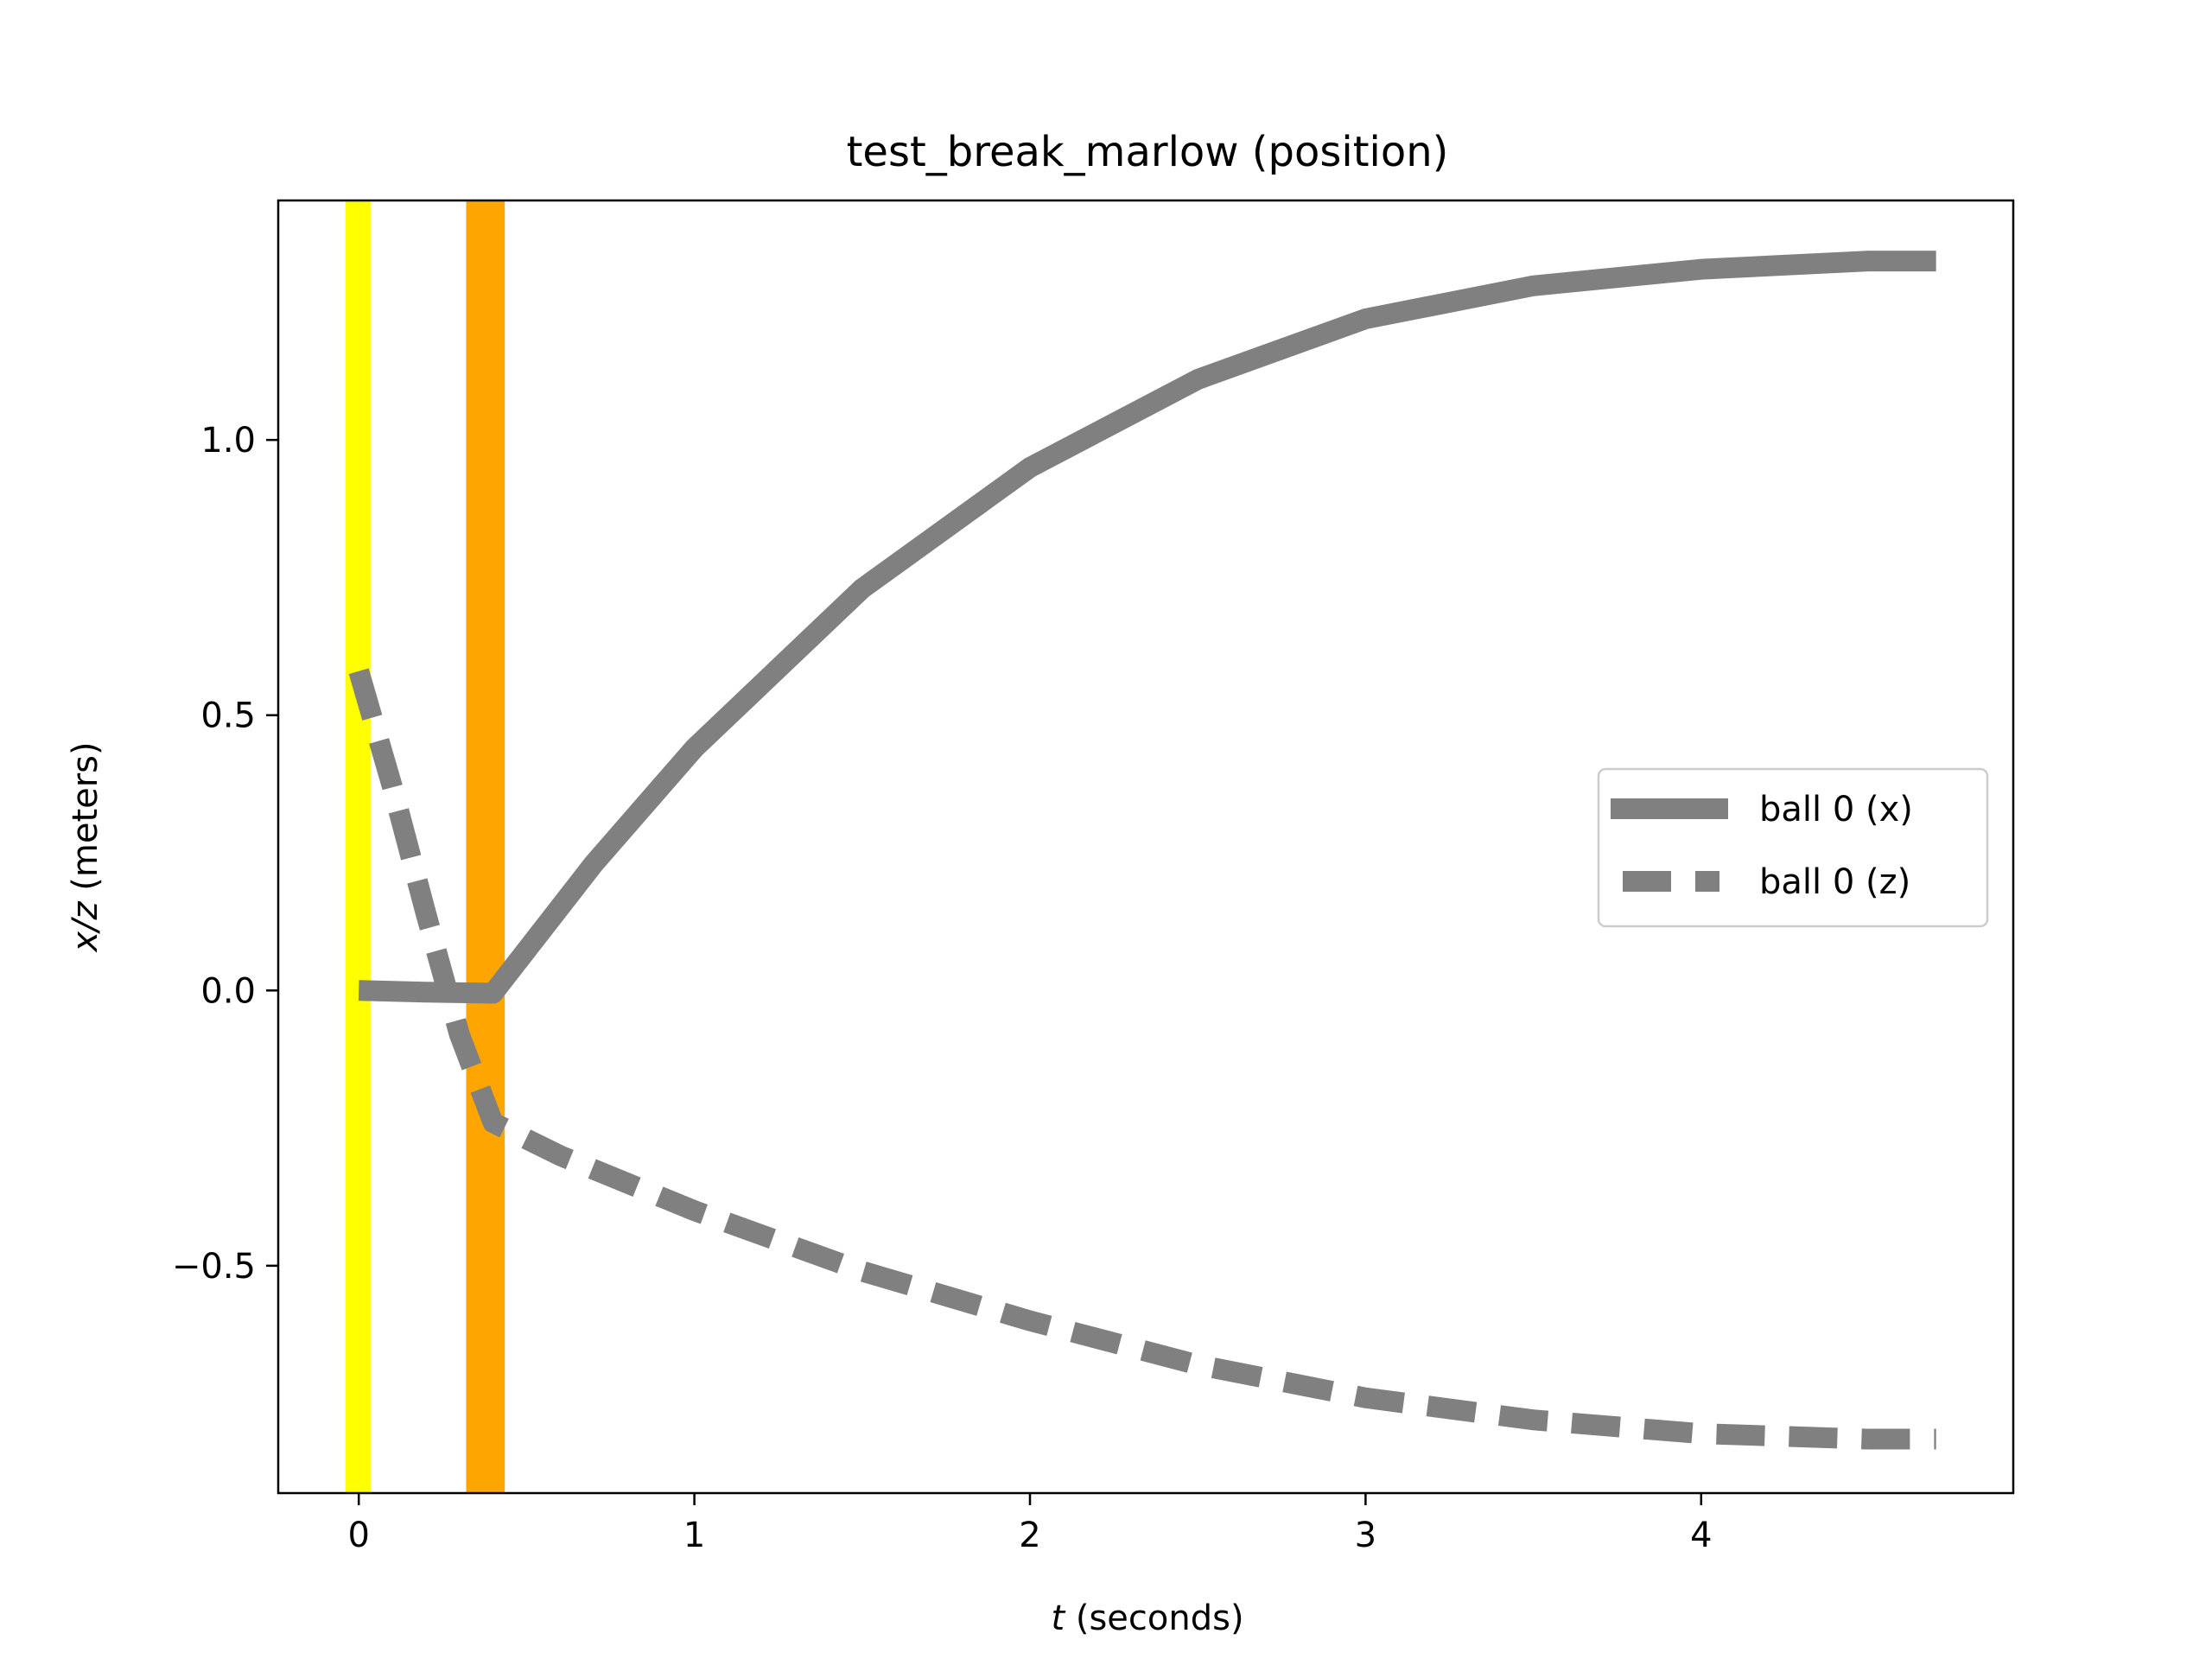  Describe the element at coordinates (358, 1535) in the screenshot. I see `x-tick-label-0: 0` at that location.